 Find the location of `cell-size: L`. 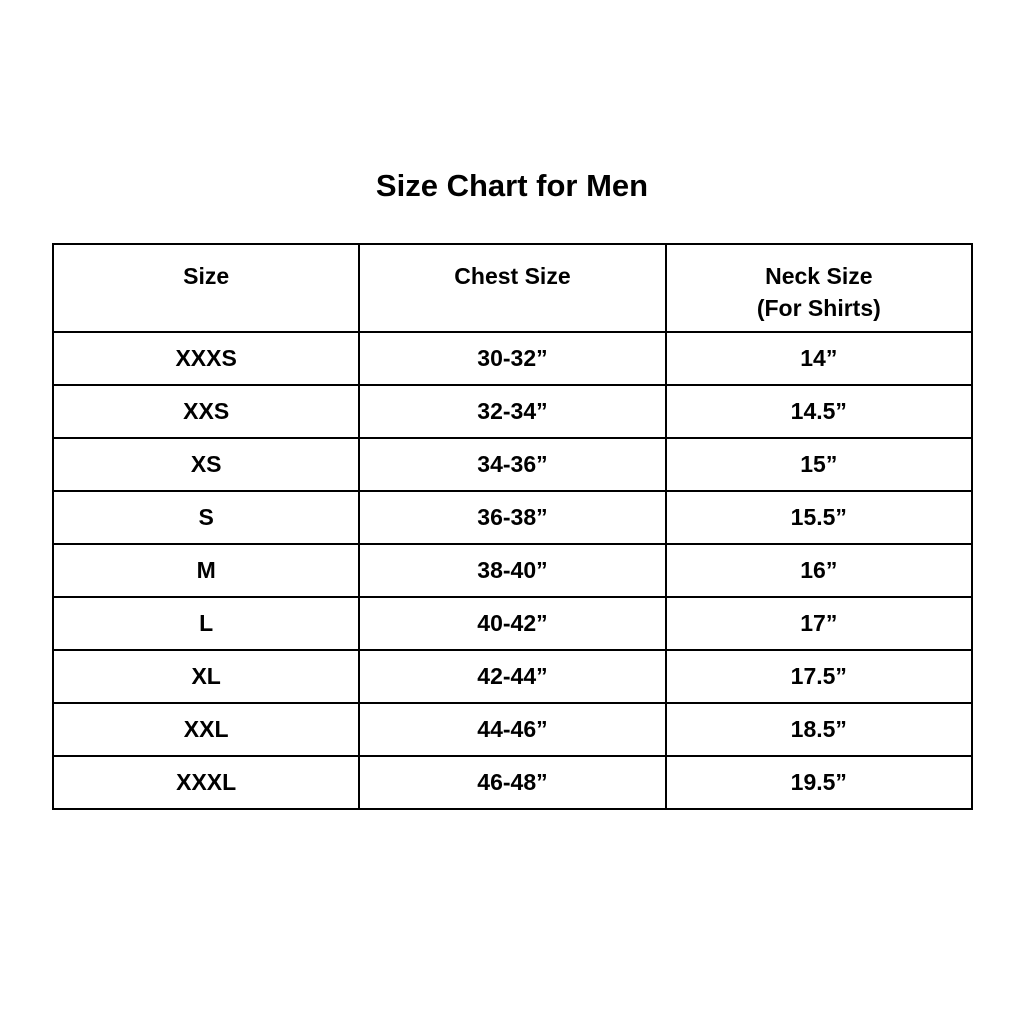

cell-size: L is located at coordinates (206, 623).